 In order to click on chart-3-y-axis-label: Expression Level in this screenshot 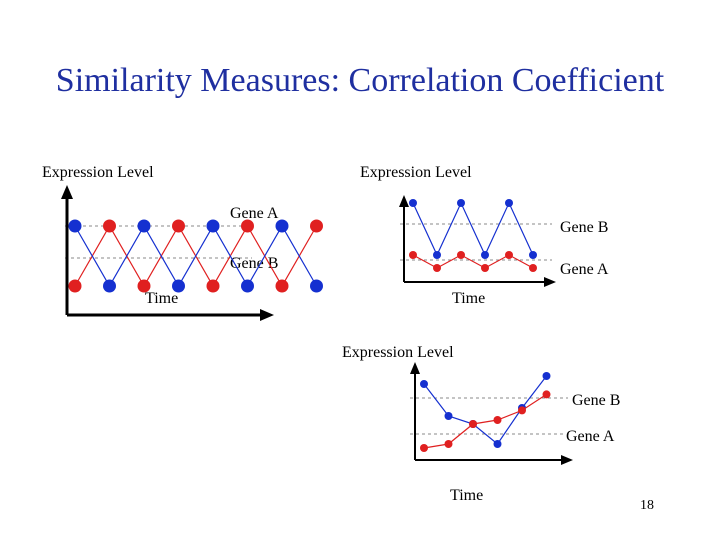, I will do `click(398, 352)`.